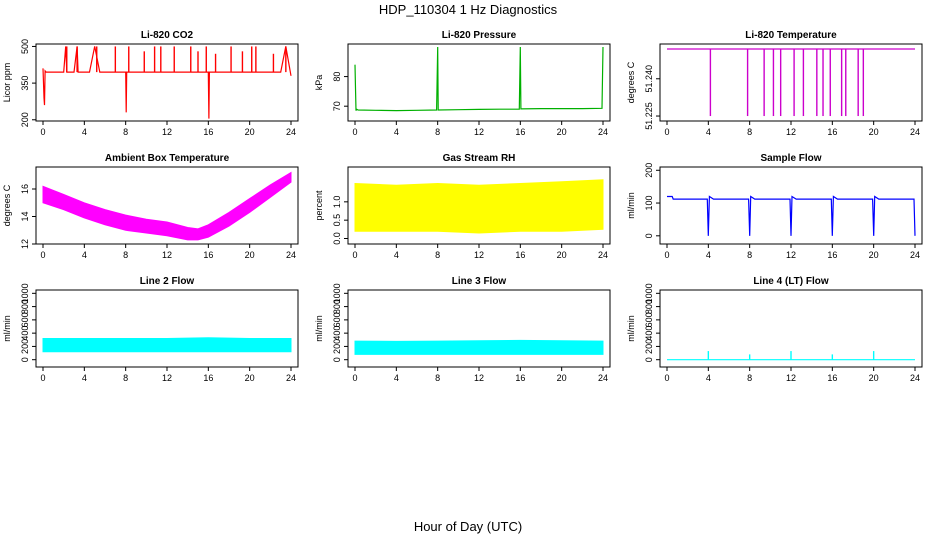  I want to click on panel-title: Line 2 Flow, so click(167, 281).